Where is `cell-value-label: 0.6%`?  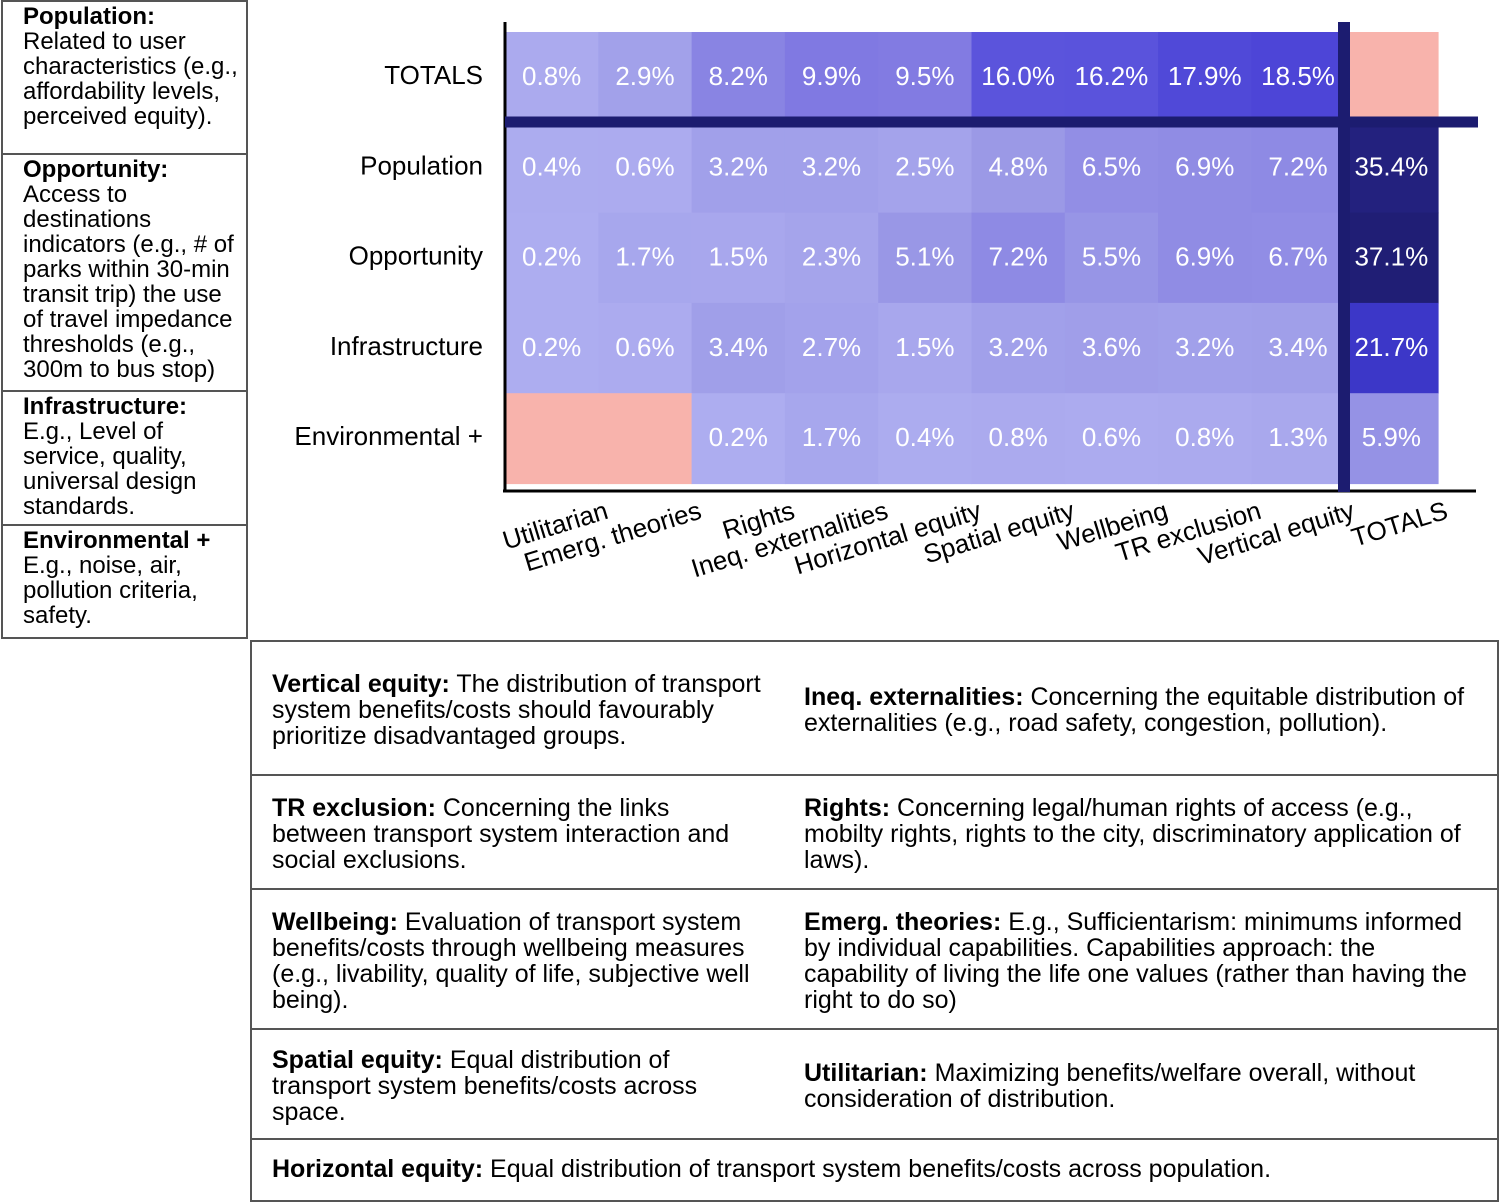
cell-value-label: 0.6% is located at coordinates (644, 166).